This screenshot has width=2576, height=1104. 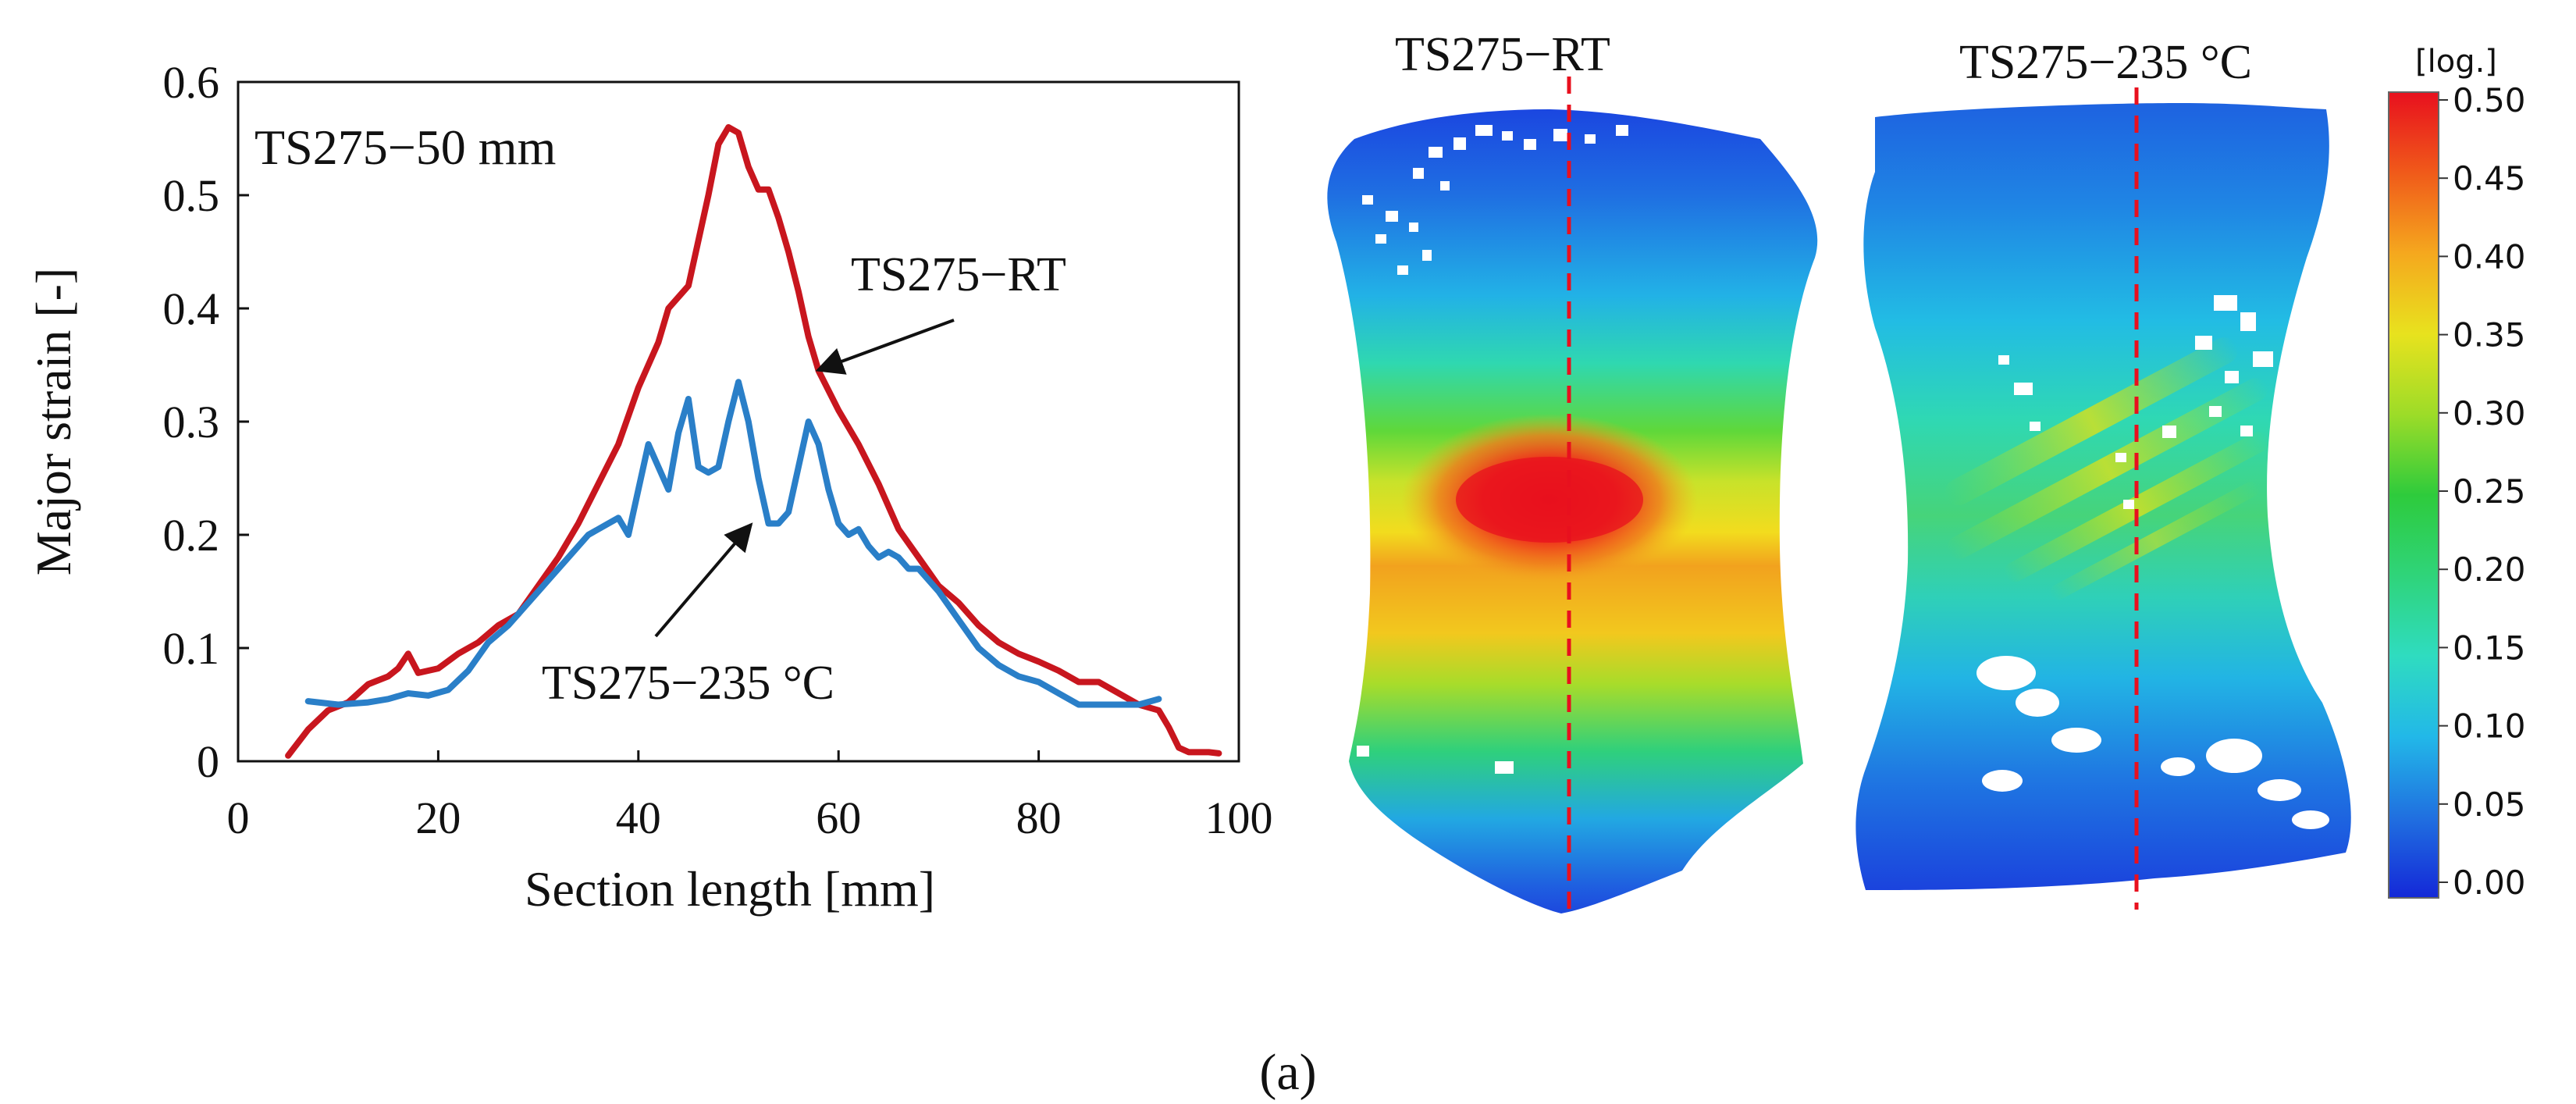 What do you see at coordinates (2489, 491) in the screenshot?
I see `colorbar-tick-label: 0.25` at bounding box center [2489, 491].